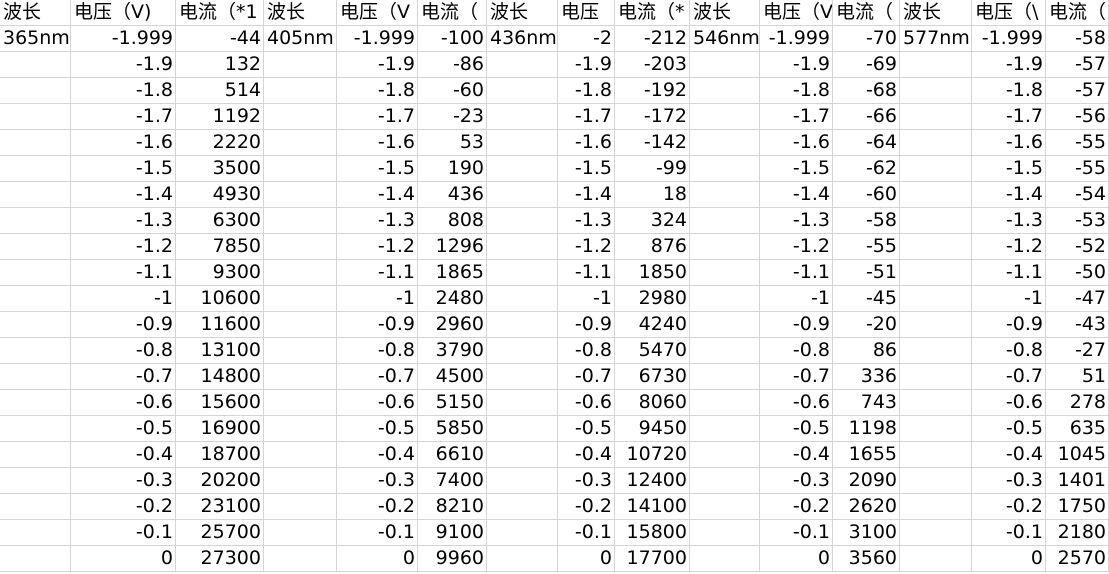  I want to click on header-cell: 电流（*1, so click(220, 13).